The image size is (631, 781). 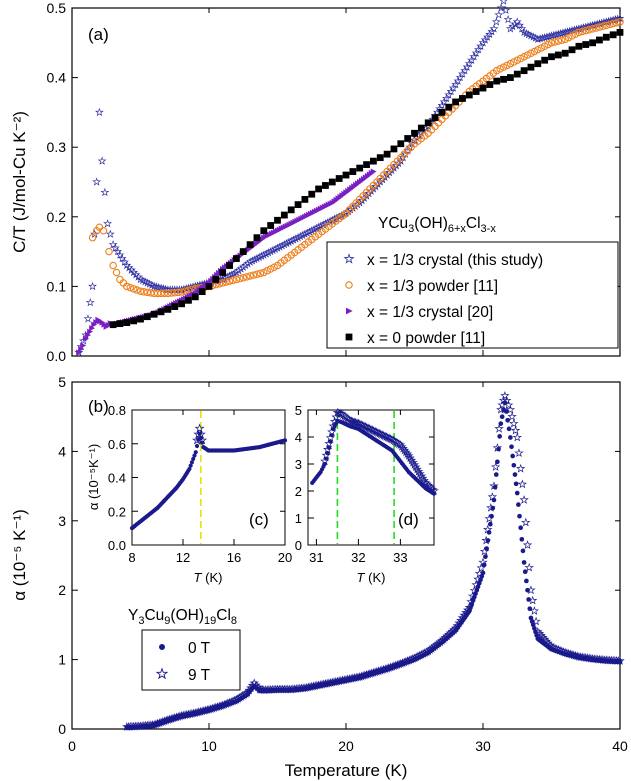 What do you see at coordinates (437, 225) in the screenshot?
I see `legend-a-title: YCu3(OH)6+xCl3-x` at bounding box center [437, 225].